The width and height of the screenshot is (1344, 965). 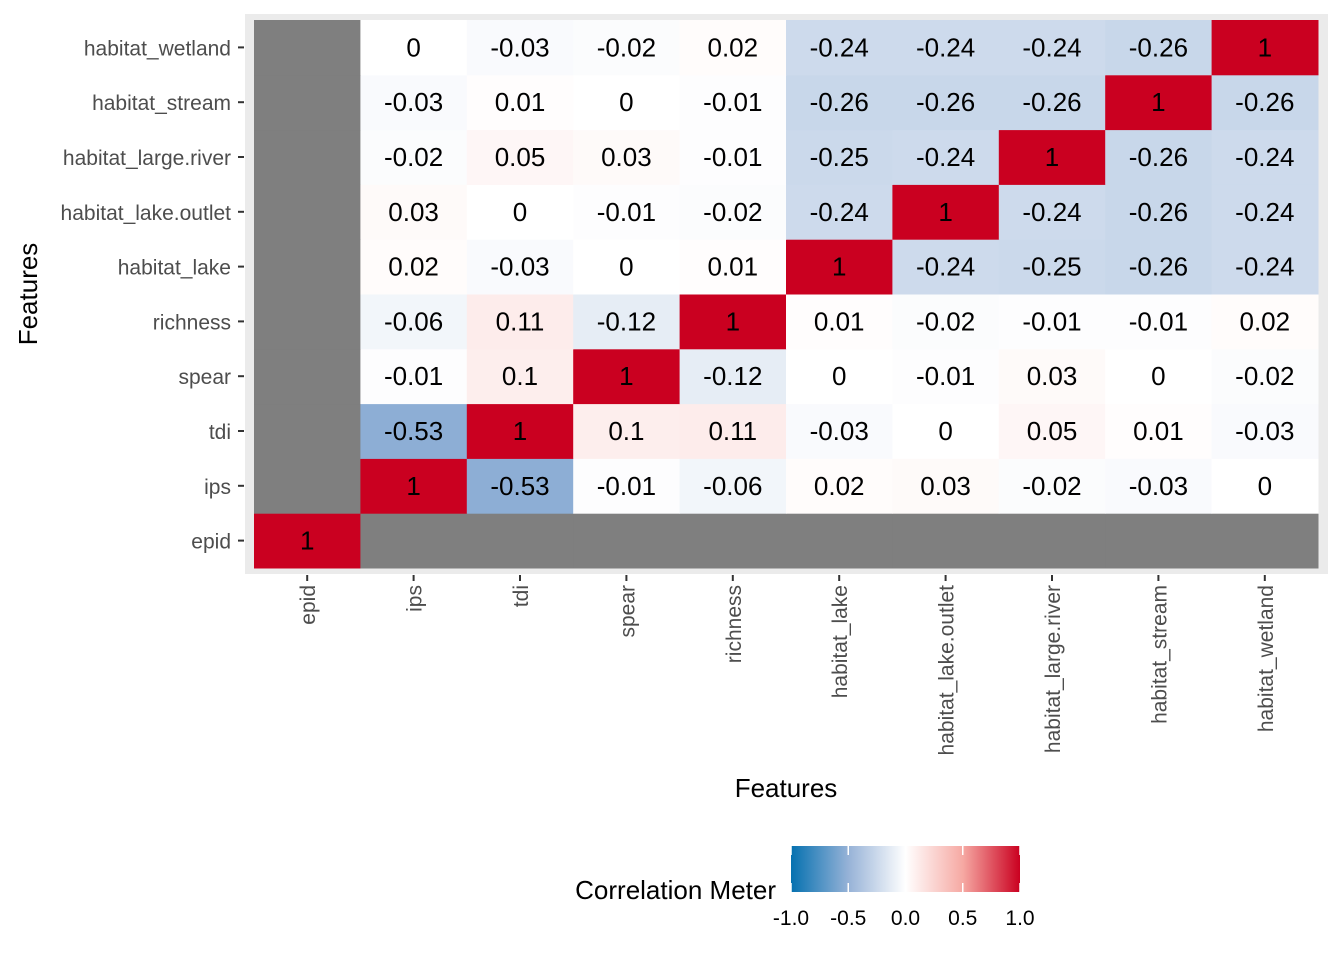 I want to click on legend-tick-label: 0.5, so click(x=962, y=918).